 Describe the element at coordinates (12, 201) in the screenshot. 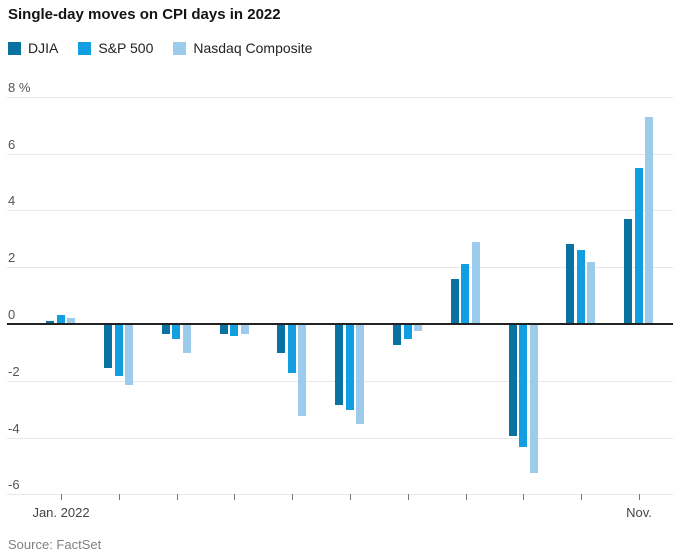

I see `y-axis-tick-label: 4` at that location.